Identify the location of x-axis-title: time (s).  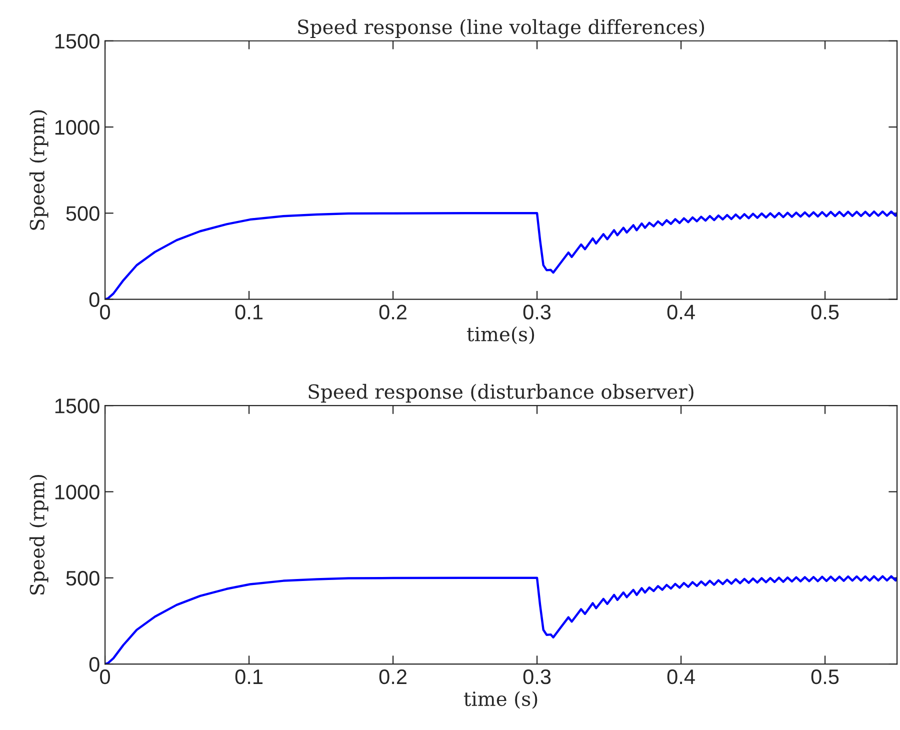
(501, 700).